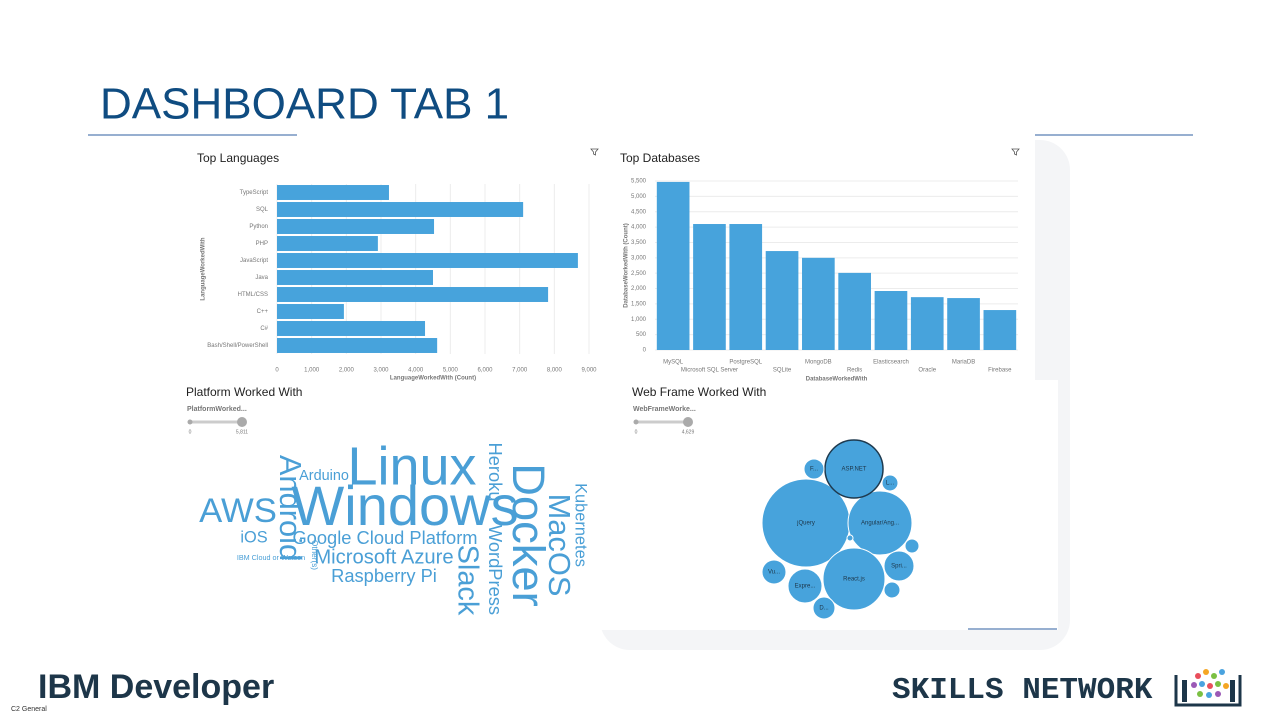 This screenshot has height=720, width=1280. What do you see at coordinates (641, 335) in the screenshot?
I see `y-tick-label: 500` at bounding box center [641, 335].